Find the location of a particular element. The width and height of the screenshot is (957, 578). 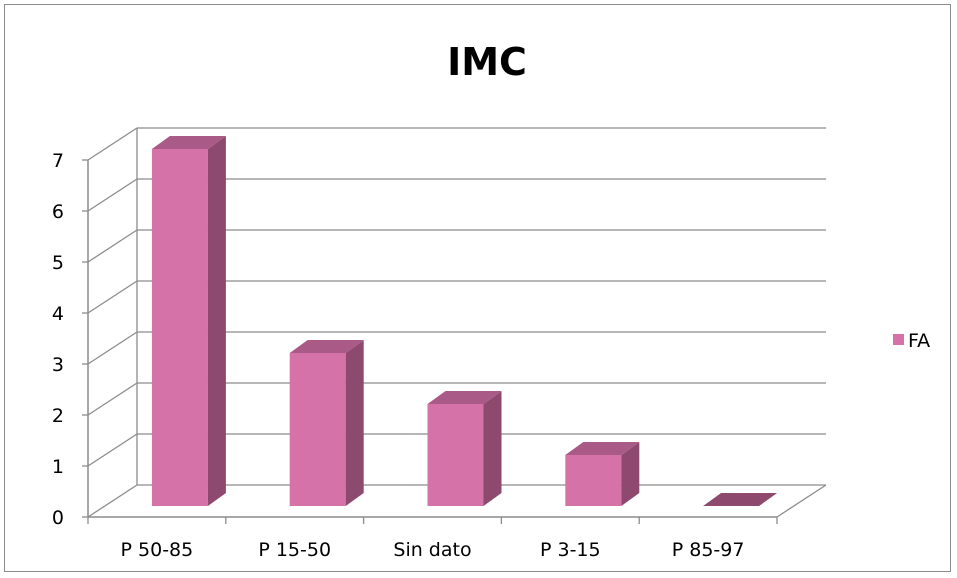

legend: FA is located at coordinates (911, 341).